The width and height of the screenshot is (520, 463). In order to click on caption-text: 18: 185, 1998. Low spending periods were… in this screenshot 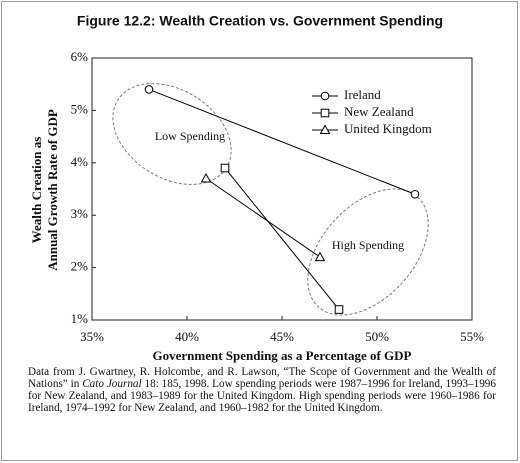, I will do `click(262, 396)`.